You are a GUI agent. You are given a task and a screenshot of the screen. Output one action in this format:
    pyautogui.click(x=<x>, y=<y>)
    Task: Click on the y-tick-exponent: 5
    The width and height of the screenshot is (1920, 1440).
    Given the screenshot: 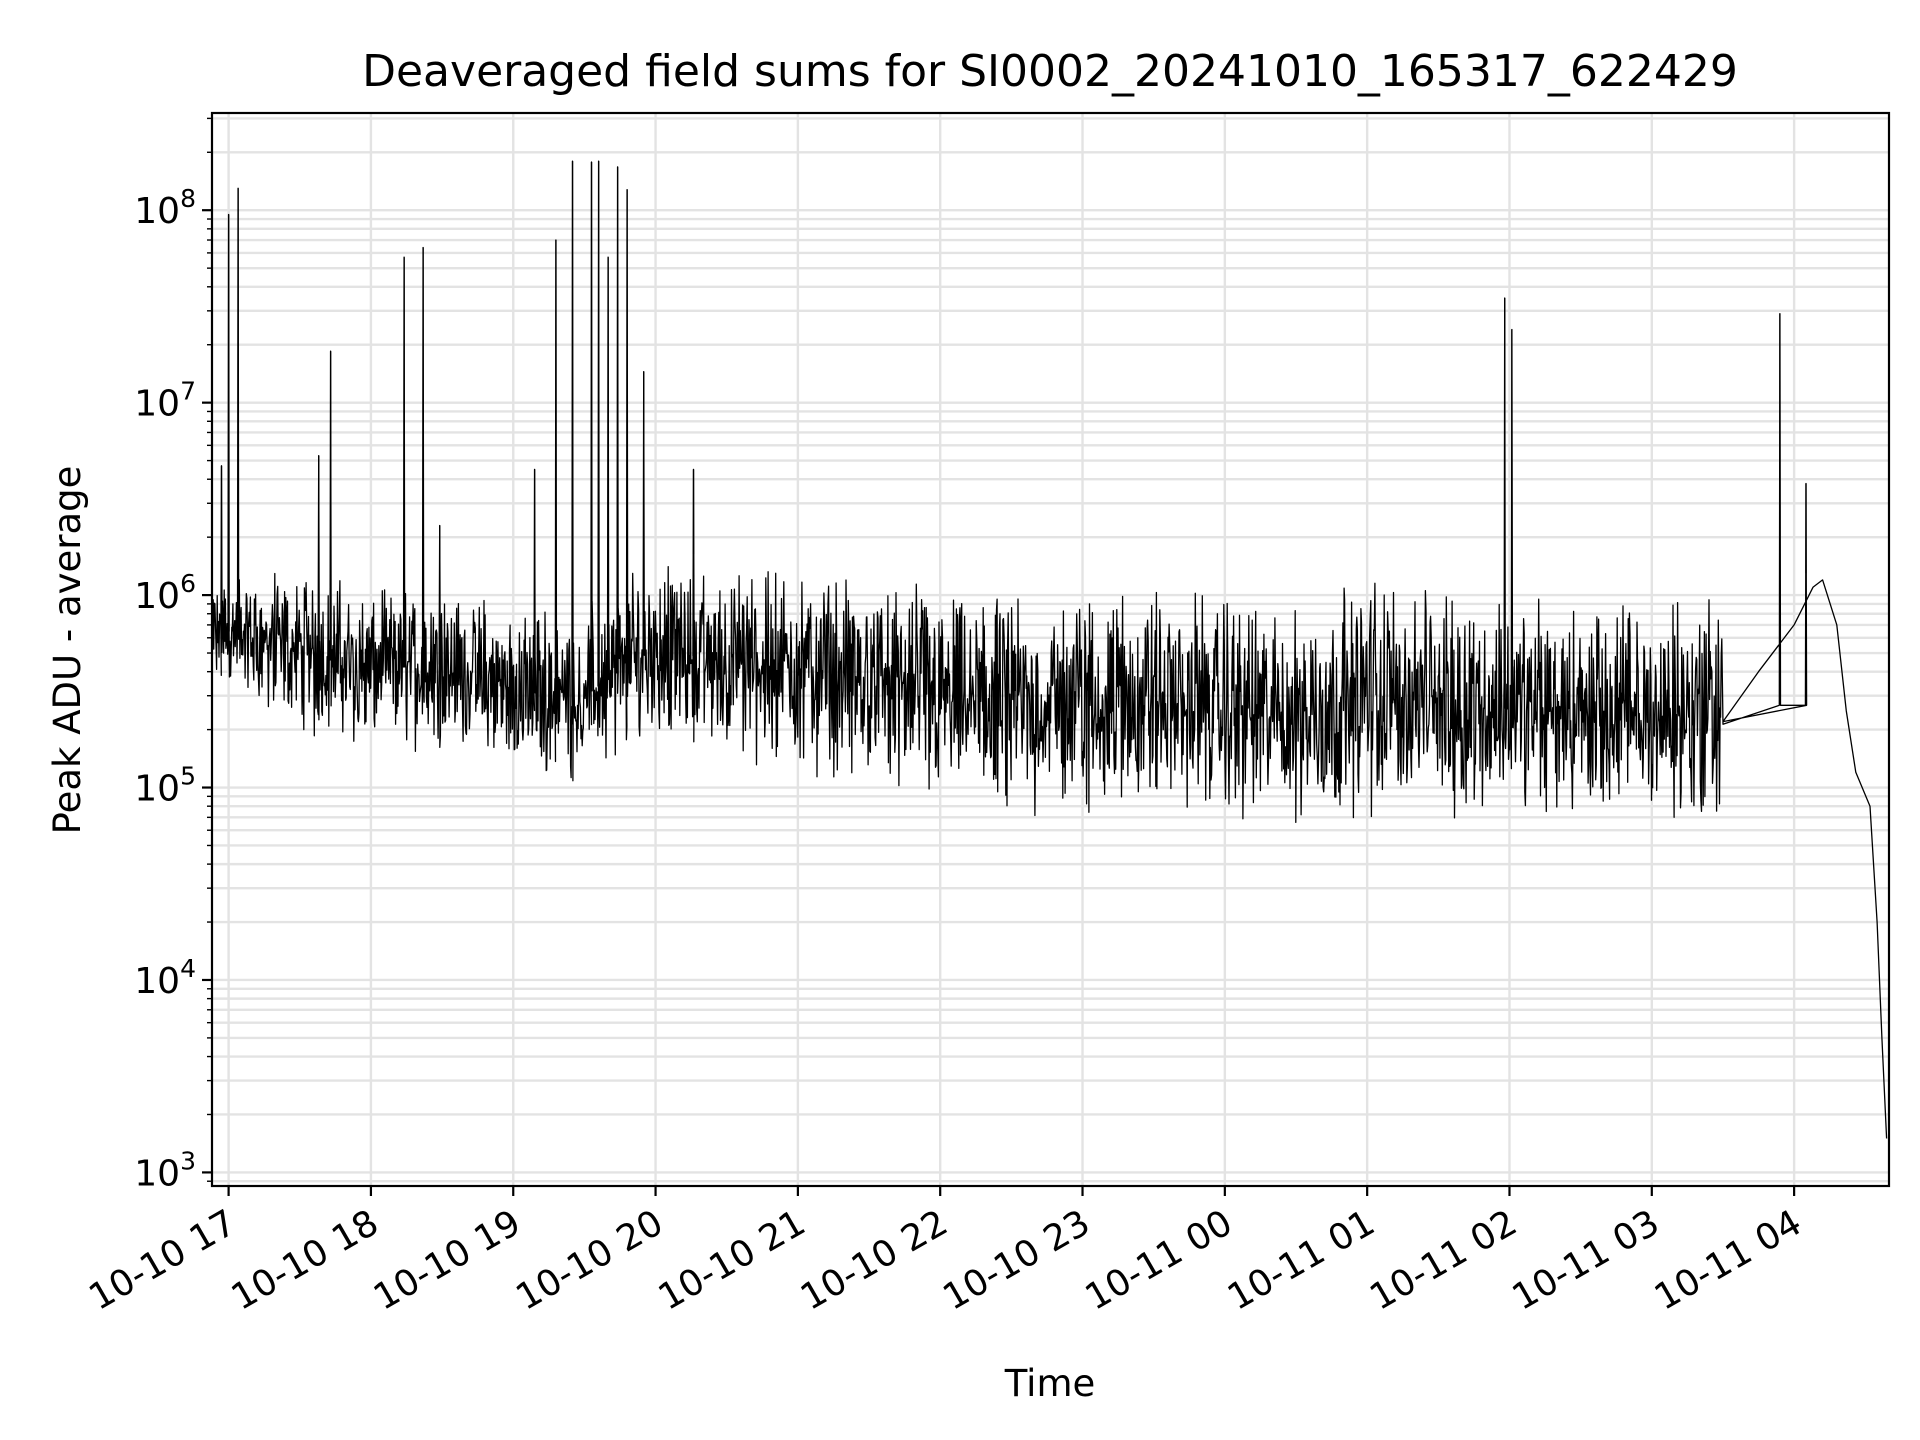 What is the action you would take?
    pyautogui.click(x=188, y=776)
    